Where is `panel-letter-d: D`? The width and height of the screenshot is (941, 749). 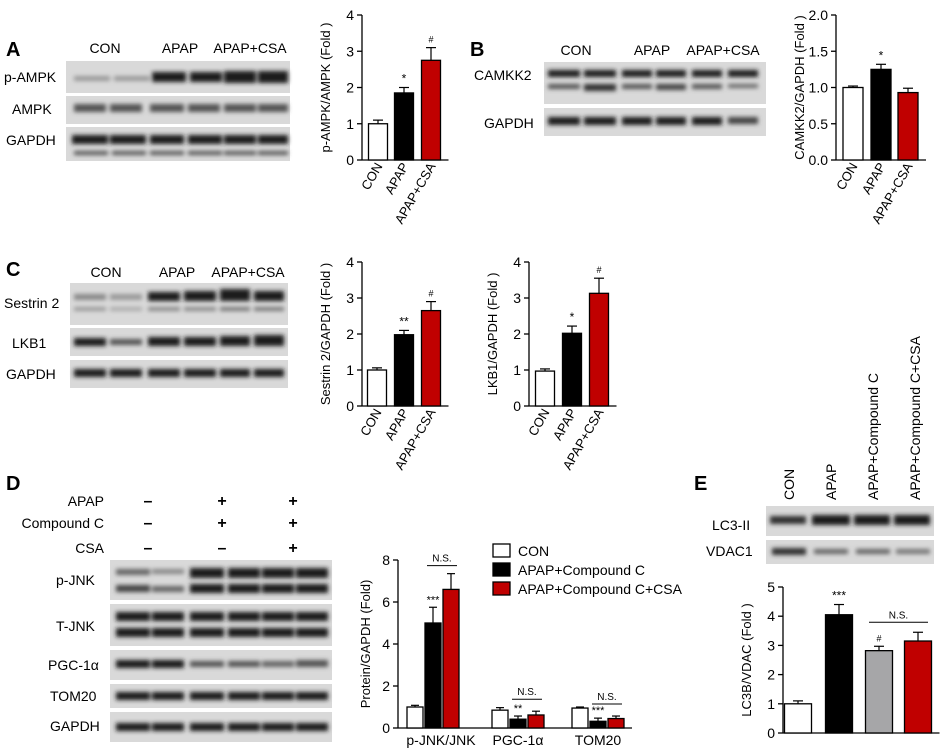
panel-letter-d: D is located at coordinates (13, 484).